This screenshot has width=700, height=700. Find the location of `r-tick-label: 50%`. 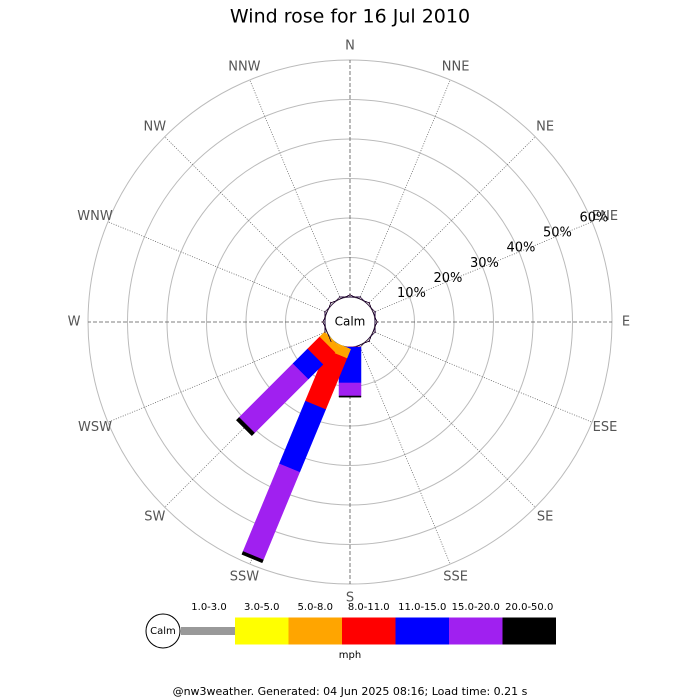

r-tick-label: 50% is located at coordinates (557, 233).